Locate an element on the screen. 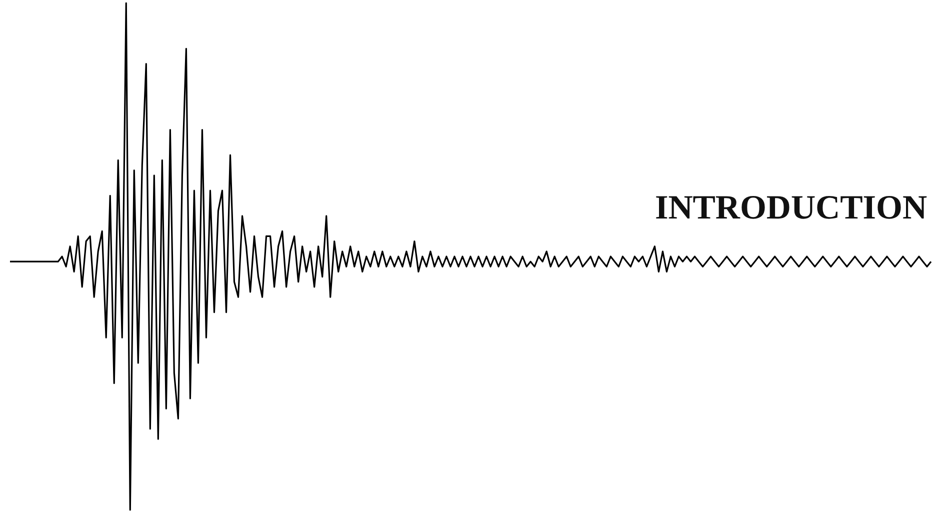 The image size is (932, 515). text: INTRODUCTION is located at coordinates (791, 208).